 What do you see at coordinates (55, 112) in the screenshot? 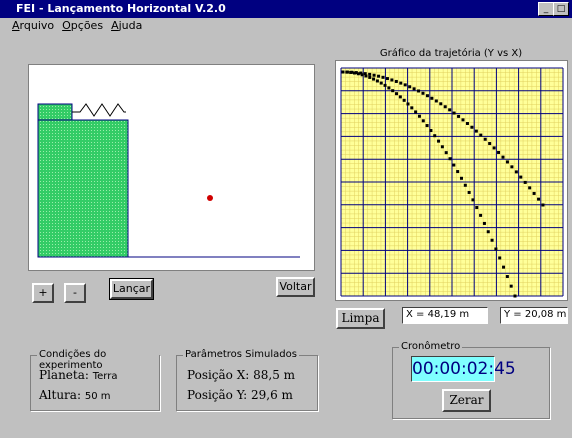
I see `launcher-block` at bounding box center [55, 112].